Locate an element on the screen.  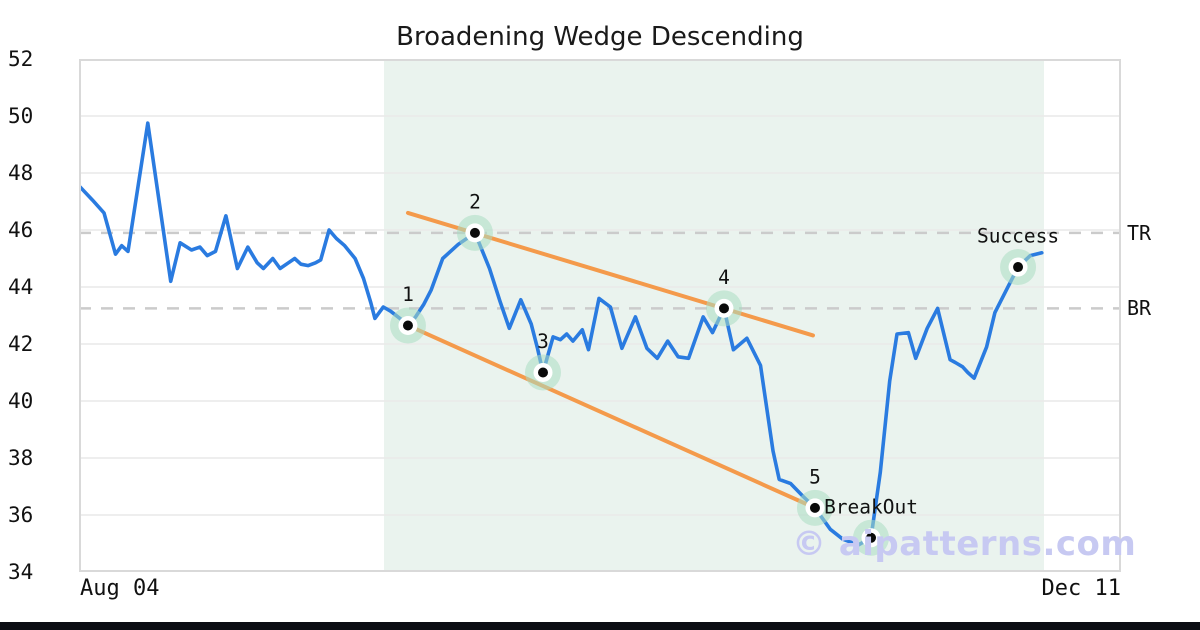
marker-label-4: 4 is located at coordinates (724, 277).